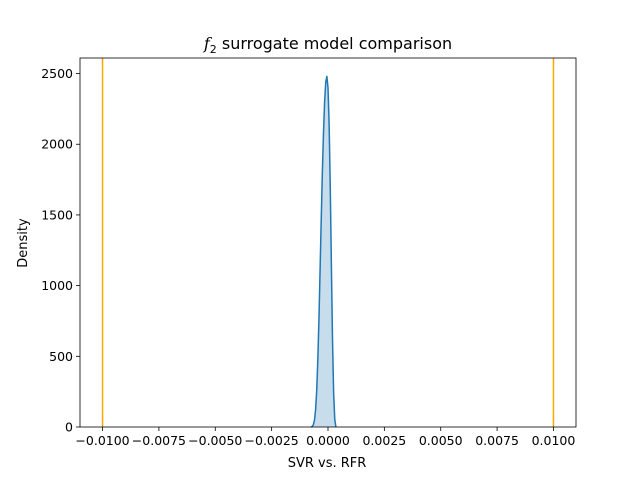 This screenshot has width=640, height=480. I want to click on x-axis-label: SVR vs. RFR, so click(327, 463).